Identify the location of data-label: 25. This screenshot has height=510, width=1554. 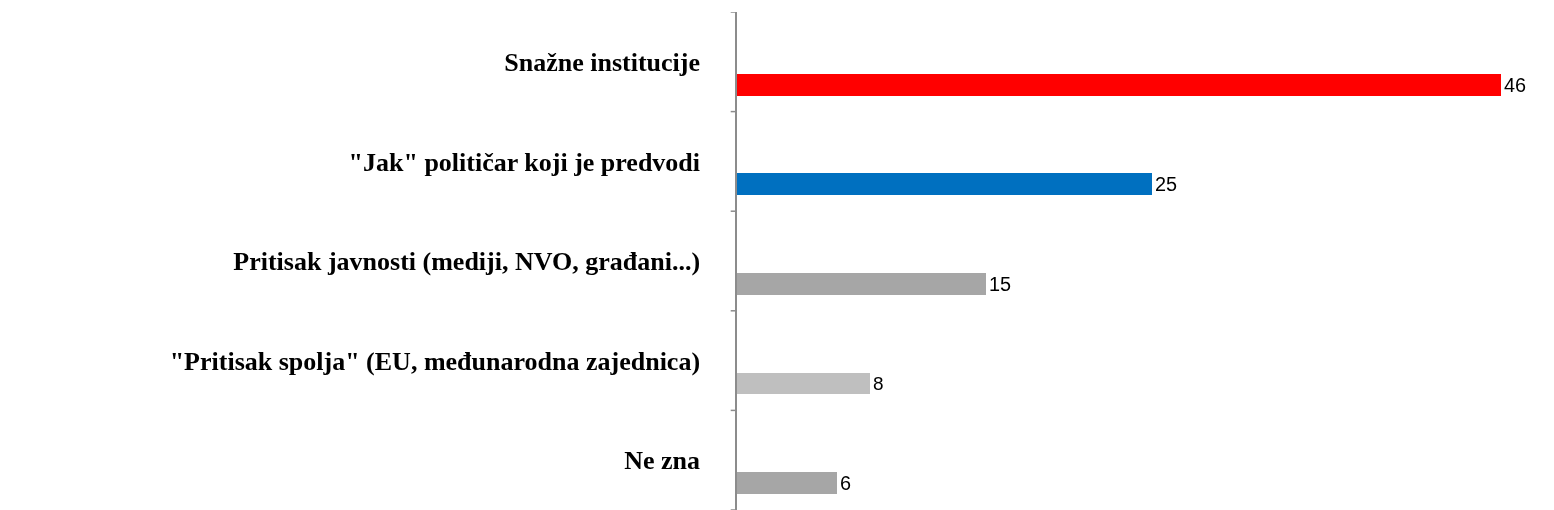
(1166, 183).